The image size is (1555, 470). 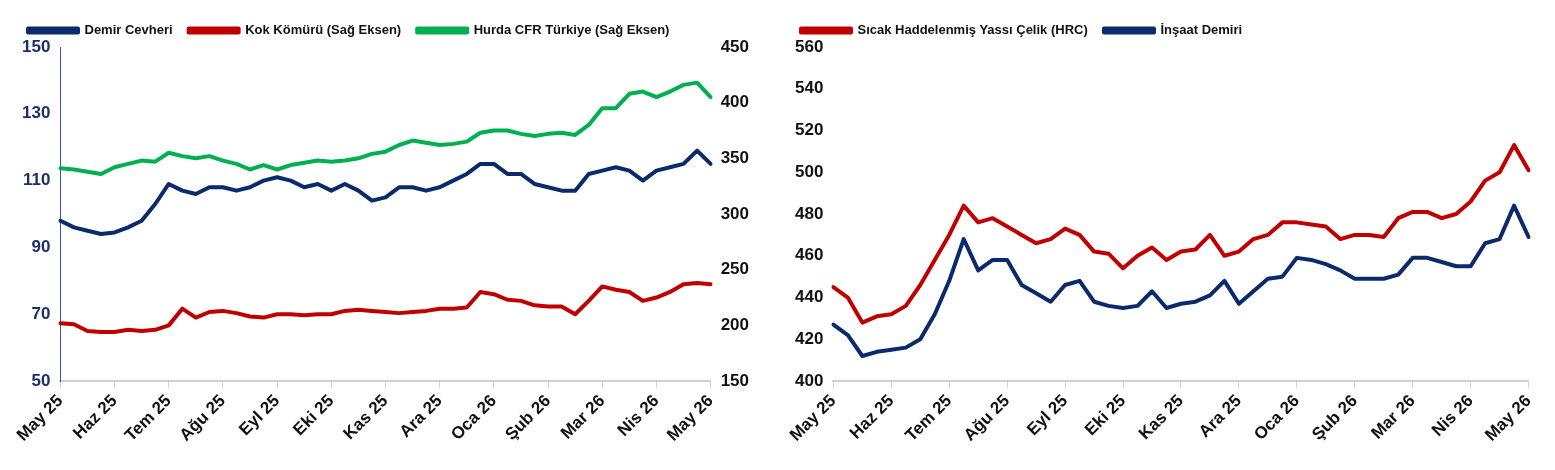 I want to click on y2-tick-label: 300, so click(x=735, y=213).